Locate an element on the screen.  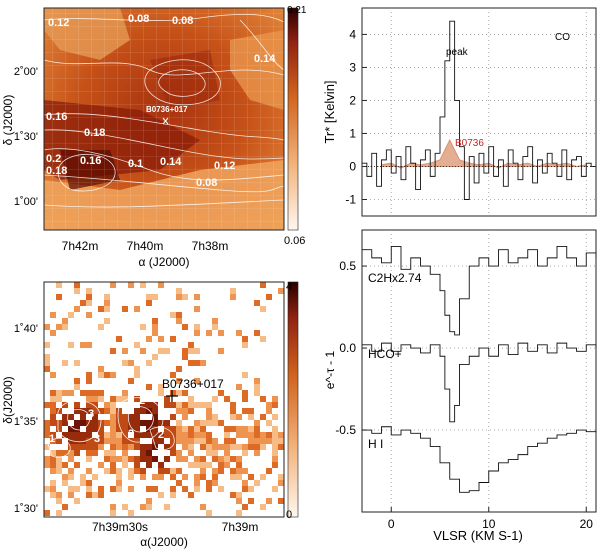
source-label: B0736+017 is located at coordinates (193, 384).